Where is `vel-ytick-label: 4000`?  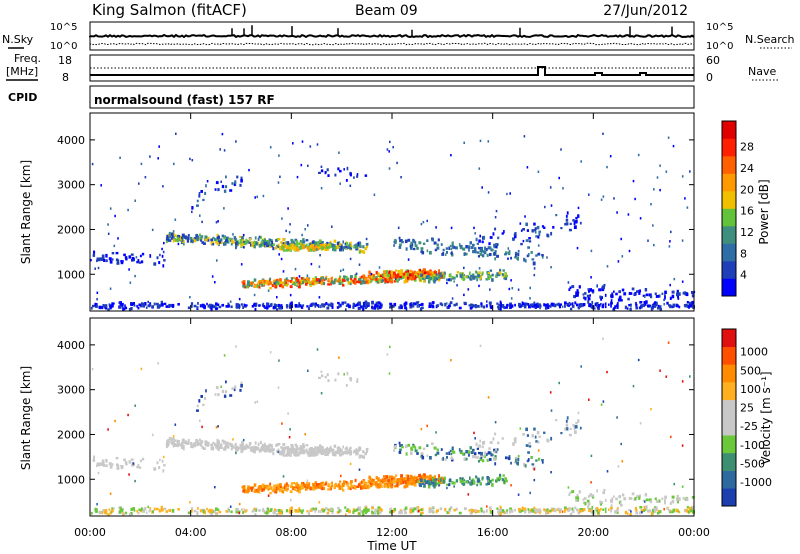
vel-ytick-label: 4000 is located at coordinates (71, 345).